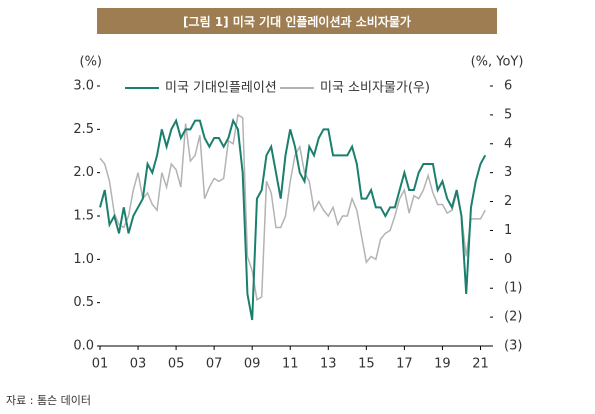  What do you see at coordinates (83, 346) in the screenshot?
I see `y-tick-label: 0.0` at bounding box center [83, 346].